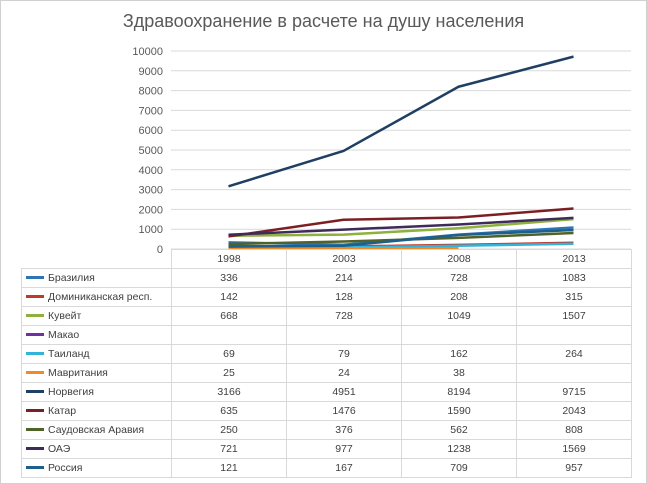 This screenshot has width=647, height=484. I want to click on series-name: Макао, so click(64, 335).